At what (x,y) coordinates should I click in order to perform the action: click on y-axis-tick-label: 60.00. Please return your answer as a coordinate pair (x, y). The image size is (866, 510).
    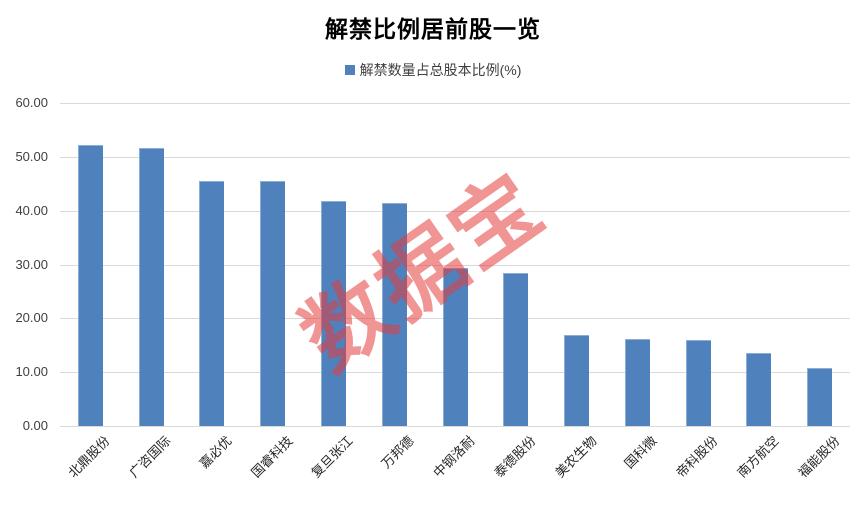
    Looking at the image, I should click on (31, 102).